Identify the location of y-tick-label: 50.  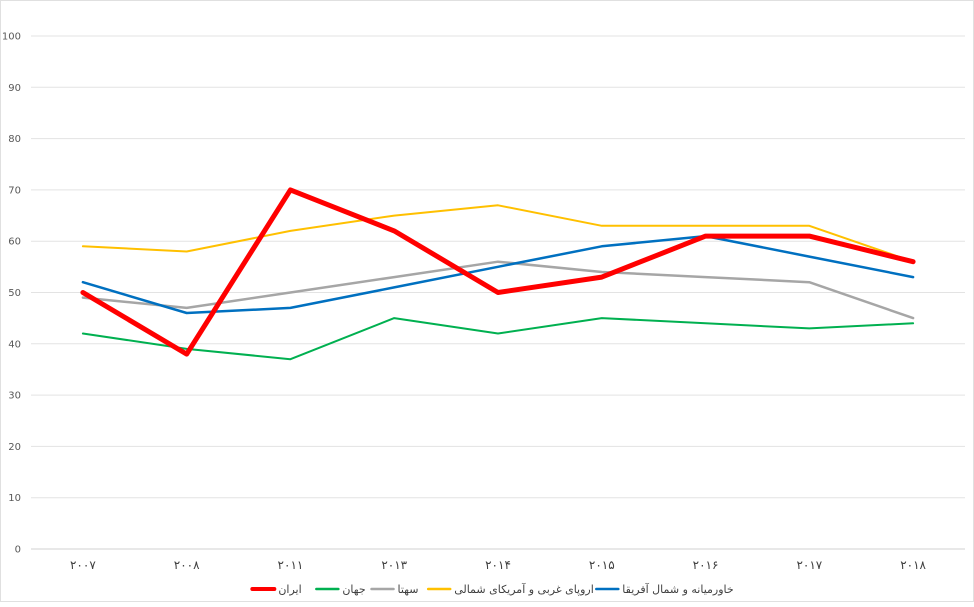
(14, 293).